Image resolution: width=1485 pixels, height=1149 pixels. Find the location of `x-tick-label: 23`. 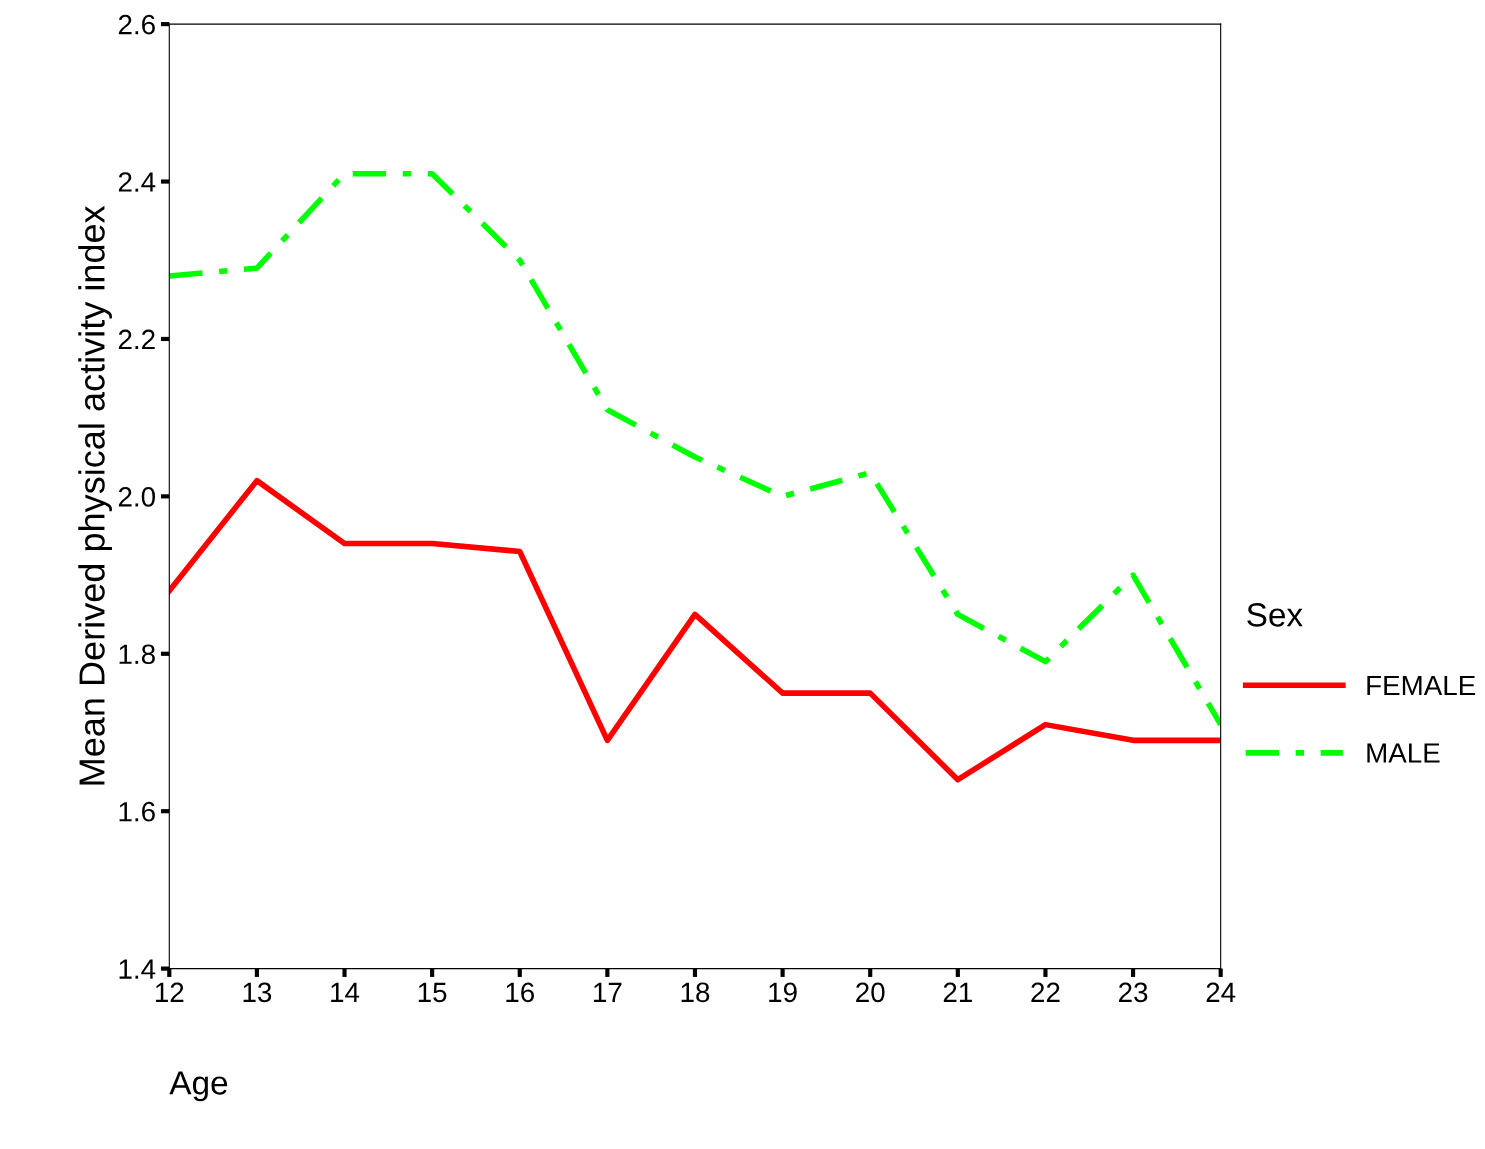

x-tick-label: 23 is located at coordinates (1133, 992).